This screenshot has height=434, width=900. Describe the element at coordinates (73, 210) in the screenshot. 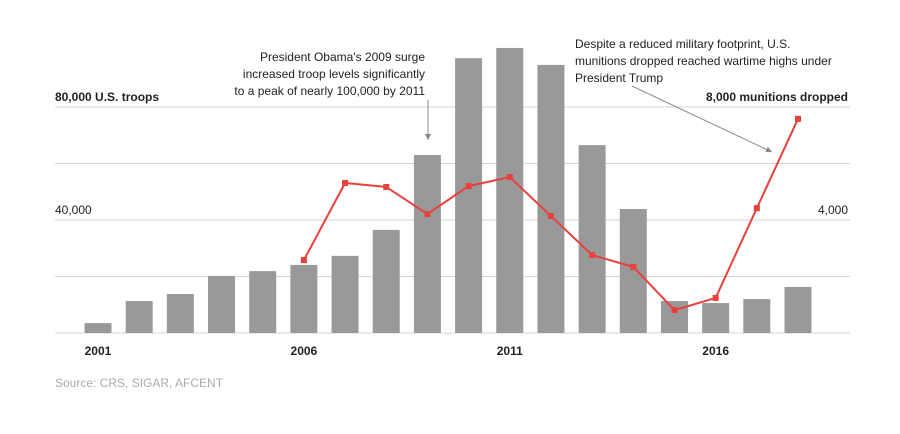

I see `y-tick-label: 40,000` at that location.